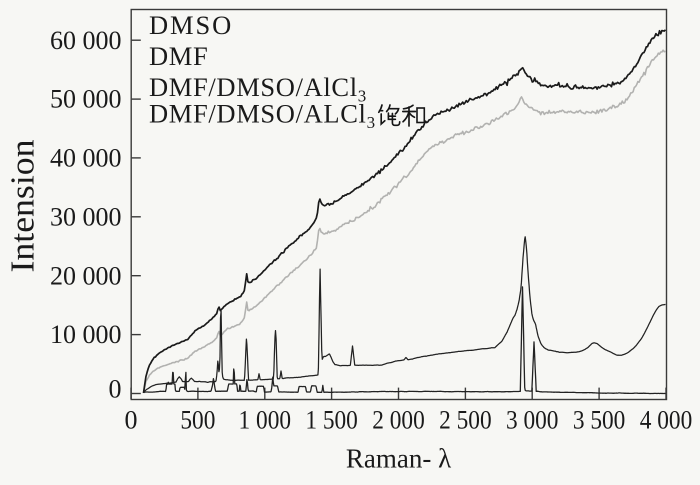 This screenshot has width=700, height=485. I want to click on svg-text: 1 000, so click(265, 420).